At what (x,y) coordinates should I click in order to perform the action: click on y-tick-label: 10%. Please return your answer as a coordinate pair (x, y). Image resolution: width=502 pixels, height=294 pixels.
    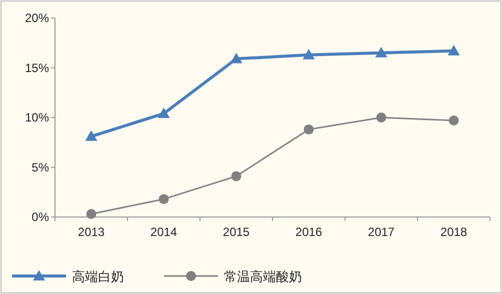
    Looking at the image, I should click on (37, 117).